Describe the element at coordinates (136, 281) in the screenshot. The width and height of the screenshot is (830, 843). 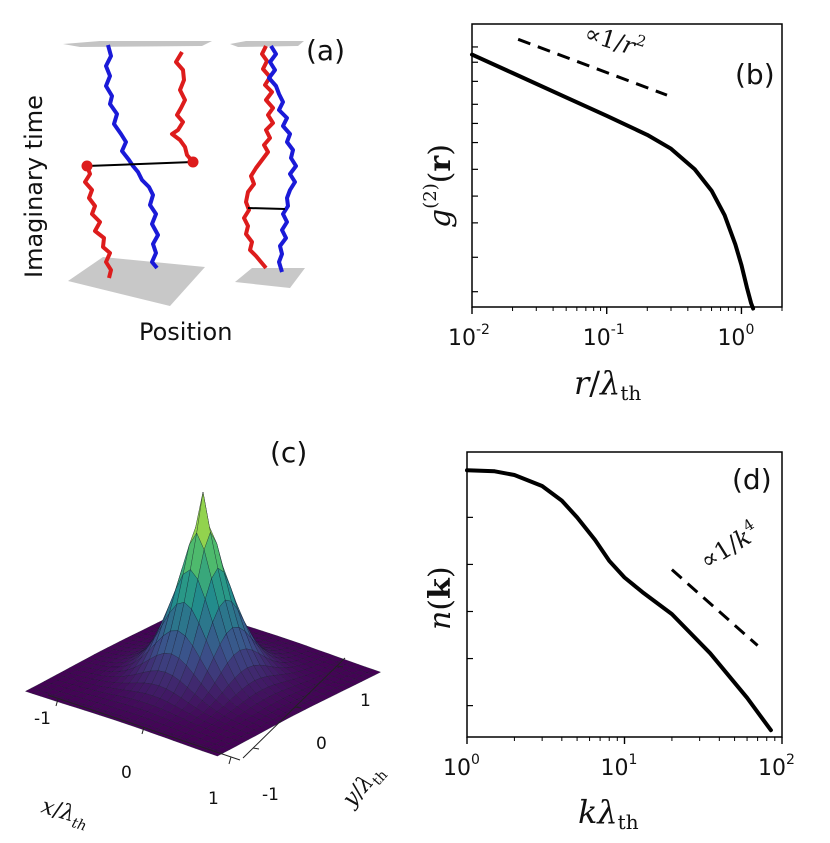
I see `bottom-plane-left` at that location.